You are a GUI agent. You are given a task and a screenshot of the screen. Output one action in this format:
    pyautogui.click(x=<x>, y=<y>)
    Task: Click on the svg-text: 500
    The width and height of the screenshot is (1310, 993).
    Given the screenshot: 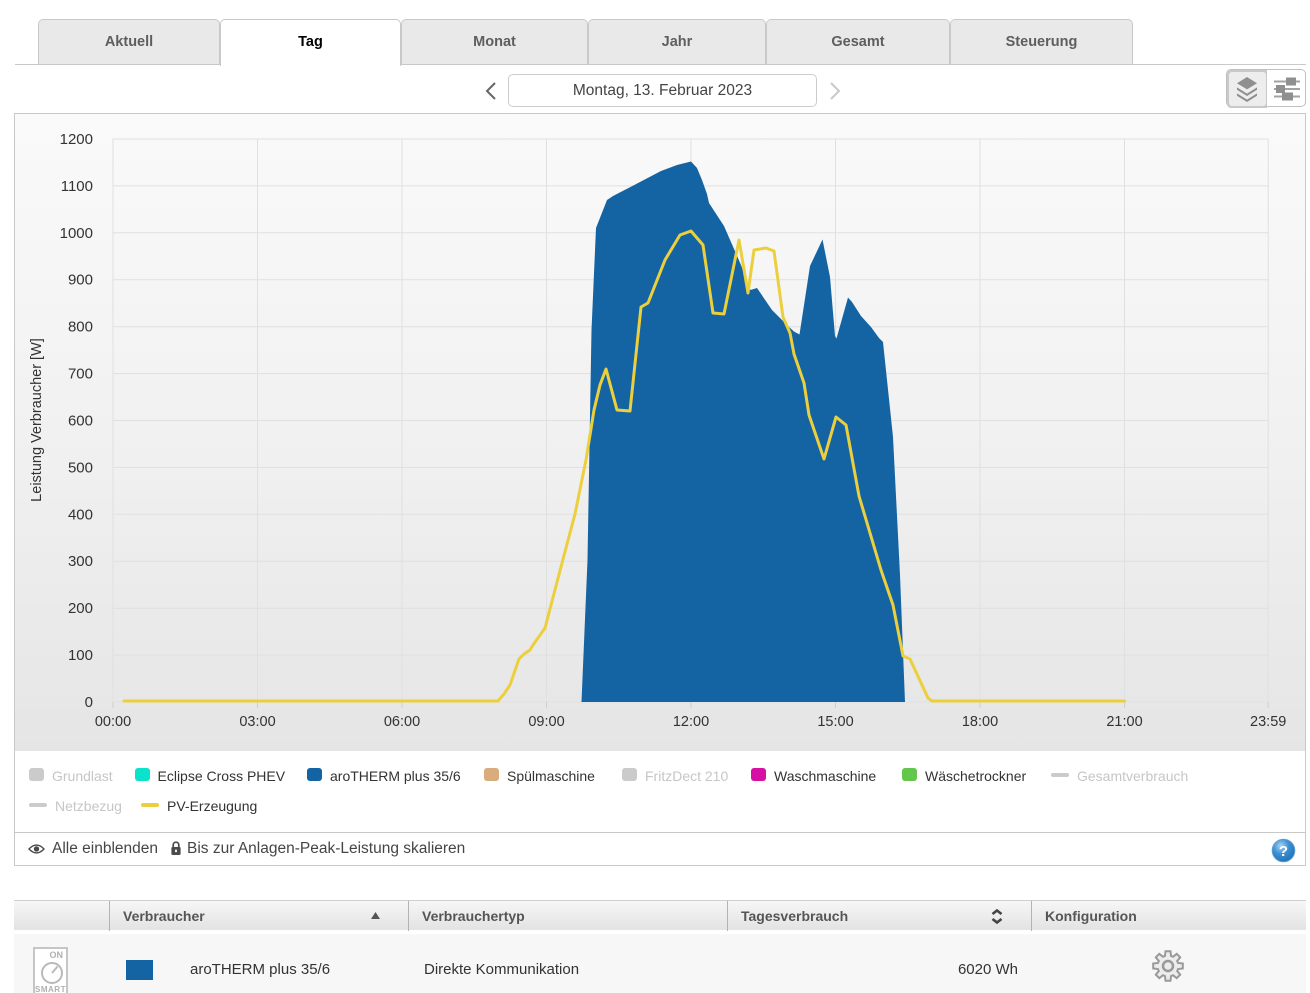 What is the action you would take?
    pyautogui.click(x=80, y=467)
    